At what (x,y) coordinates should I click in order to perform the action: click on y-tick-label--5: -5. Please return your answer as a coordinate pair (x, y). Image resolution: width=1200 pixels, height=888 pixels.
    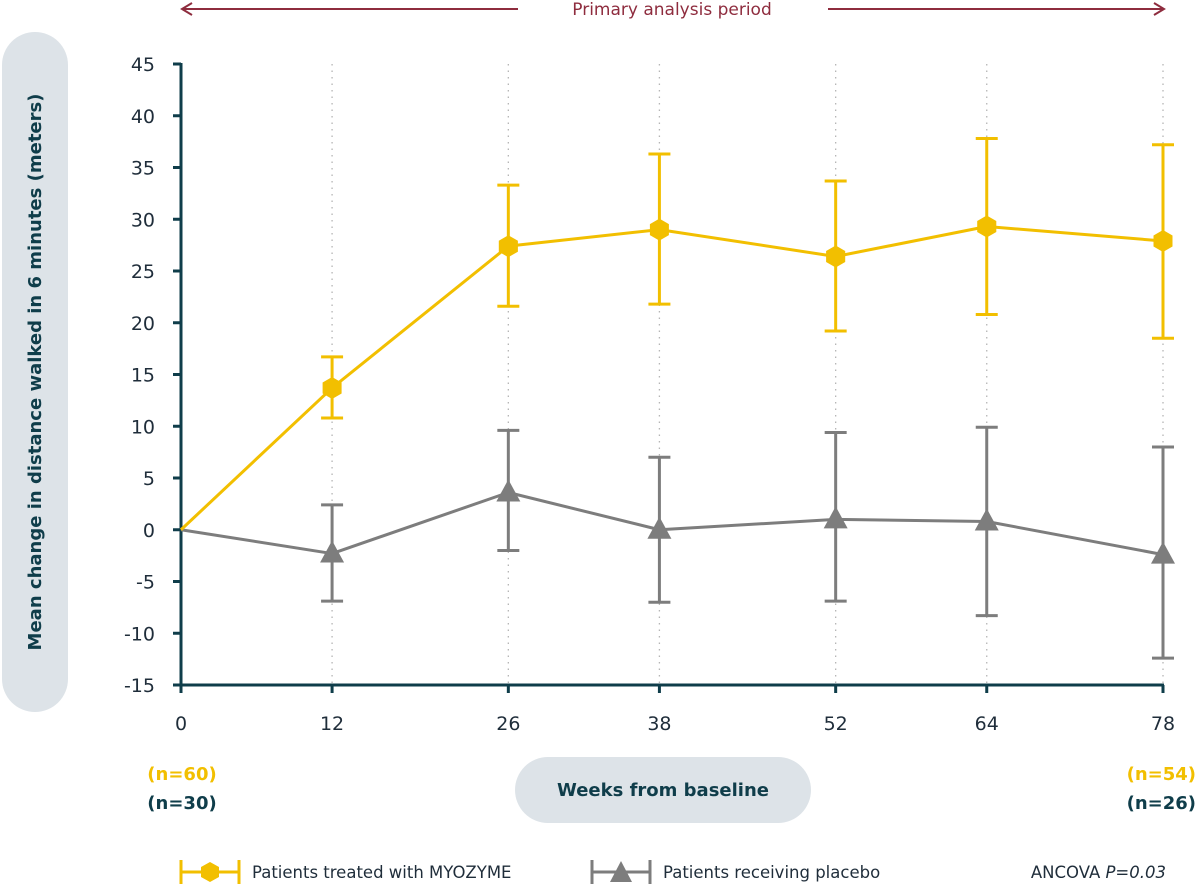
    Looking at the image, I should click on (145, 583).